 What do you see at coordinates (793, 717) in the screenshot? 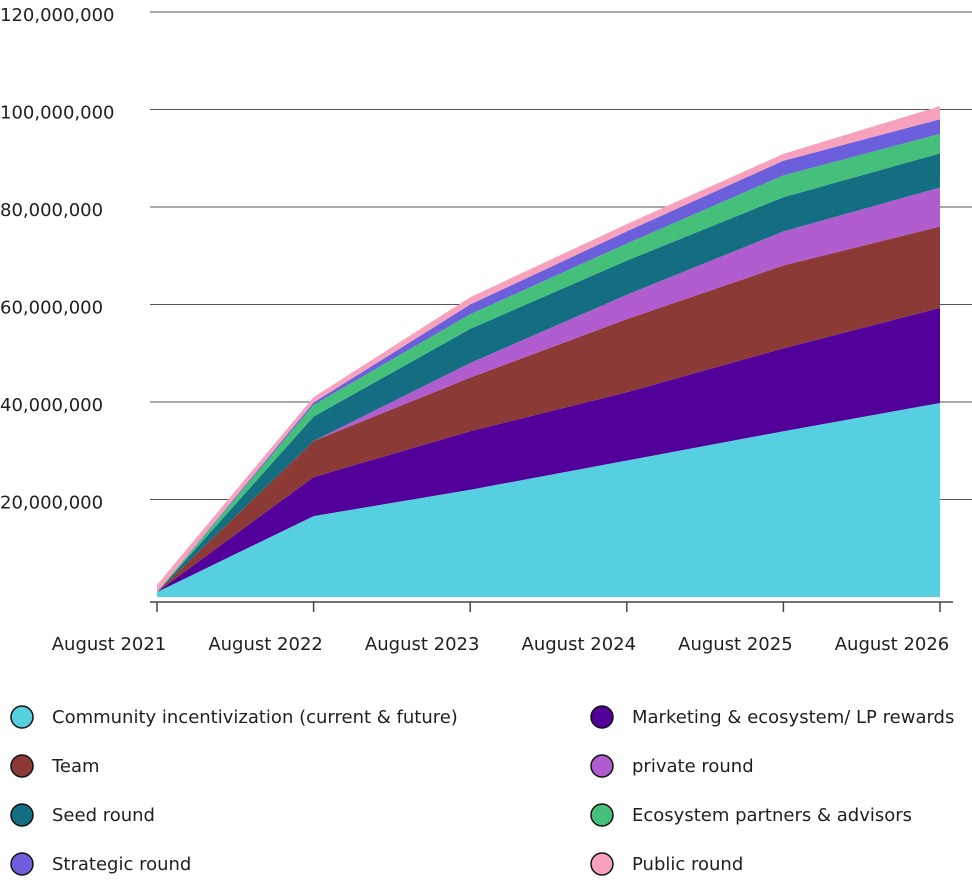
I see `legend-label: Marketing & ecosystem/ LP rewards` at bounding box center [793, 717].